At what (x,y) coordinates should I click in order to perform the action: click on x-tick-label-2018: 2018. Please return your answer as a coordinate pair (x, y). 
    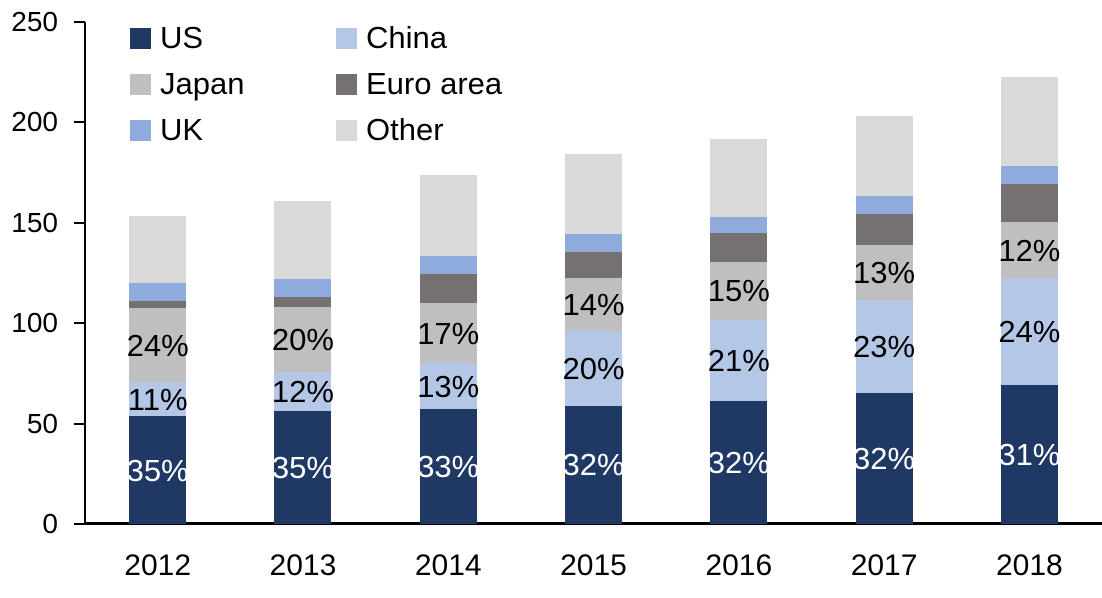
    Looking at the image, I should click on (1029, 565).